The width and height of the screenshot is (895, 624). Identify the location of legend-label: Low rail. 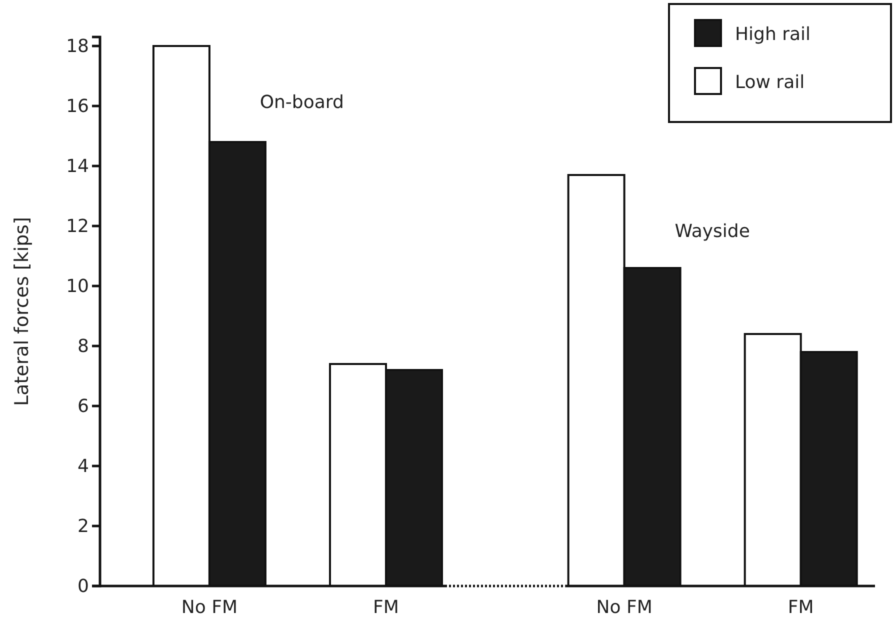
(770, 82).